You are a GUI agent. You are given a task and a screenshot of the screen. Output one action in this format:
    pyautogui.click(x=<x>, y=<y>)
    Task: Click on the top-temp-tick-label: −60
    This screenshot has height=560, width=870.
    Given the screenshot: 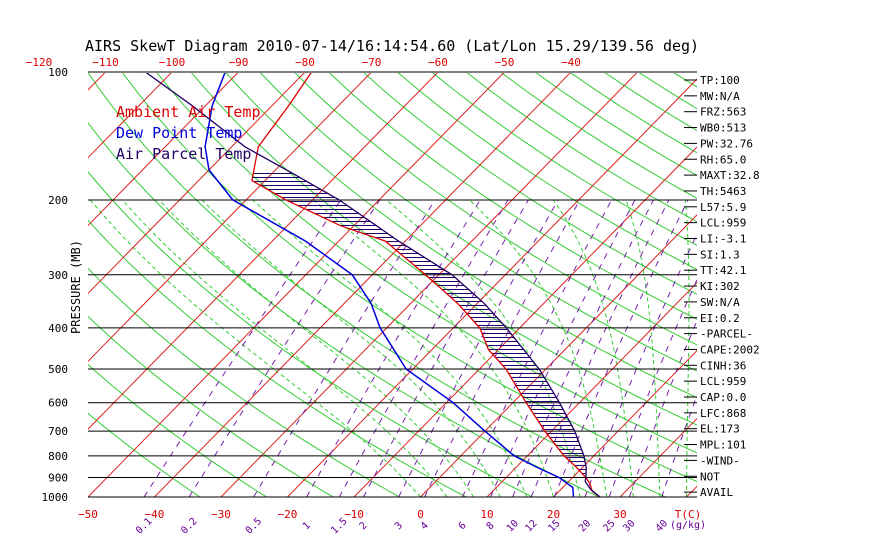 What is the action you would take?
    pyautogui.click(x=438, y=62)
    